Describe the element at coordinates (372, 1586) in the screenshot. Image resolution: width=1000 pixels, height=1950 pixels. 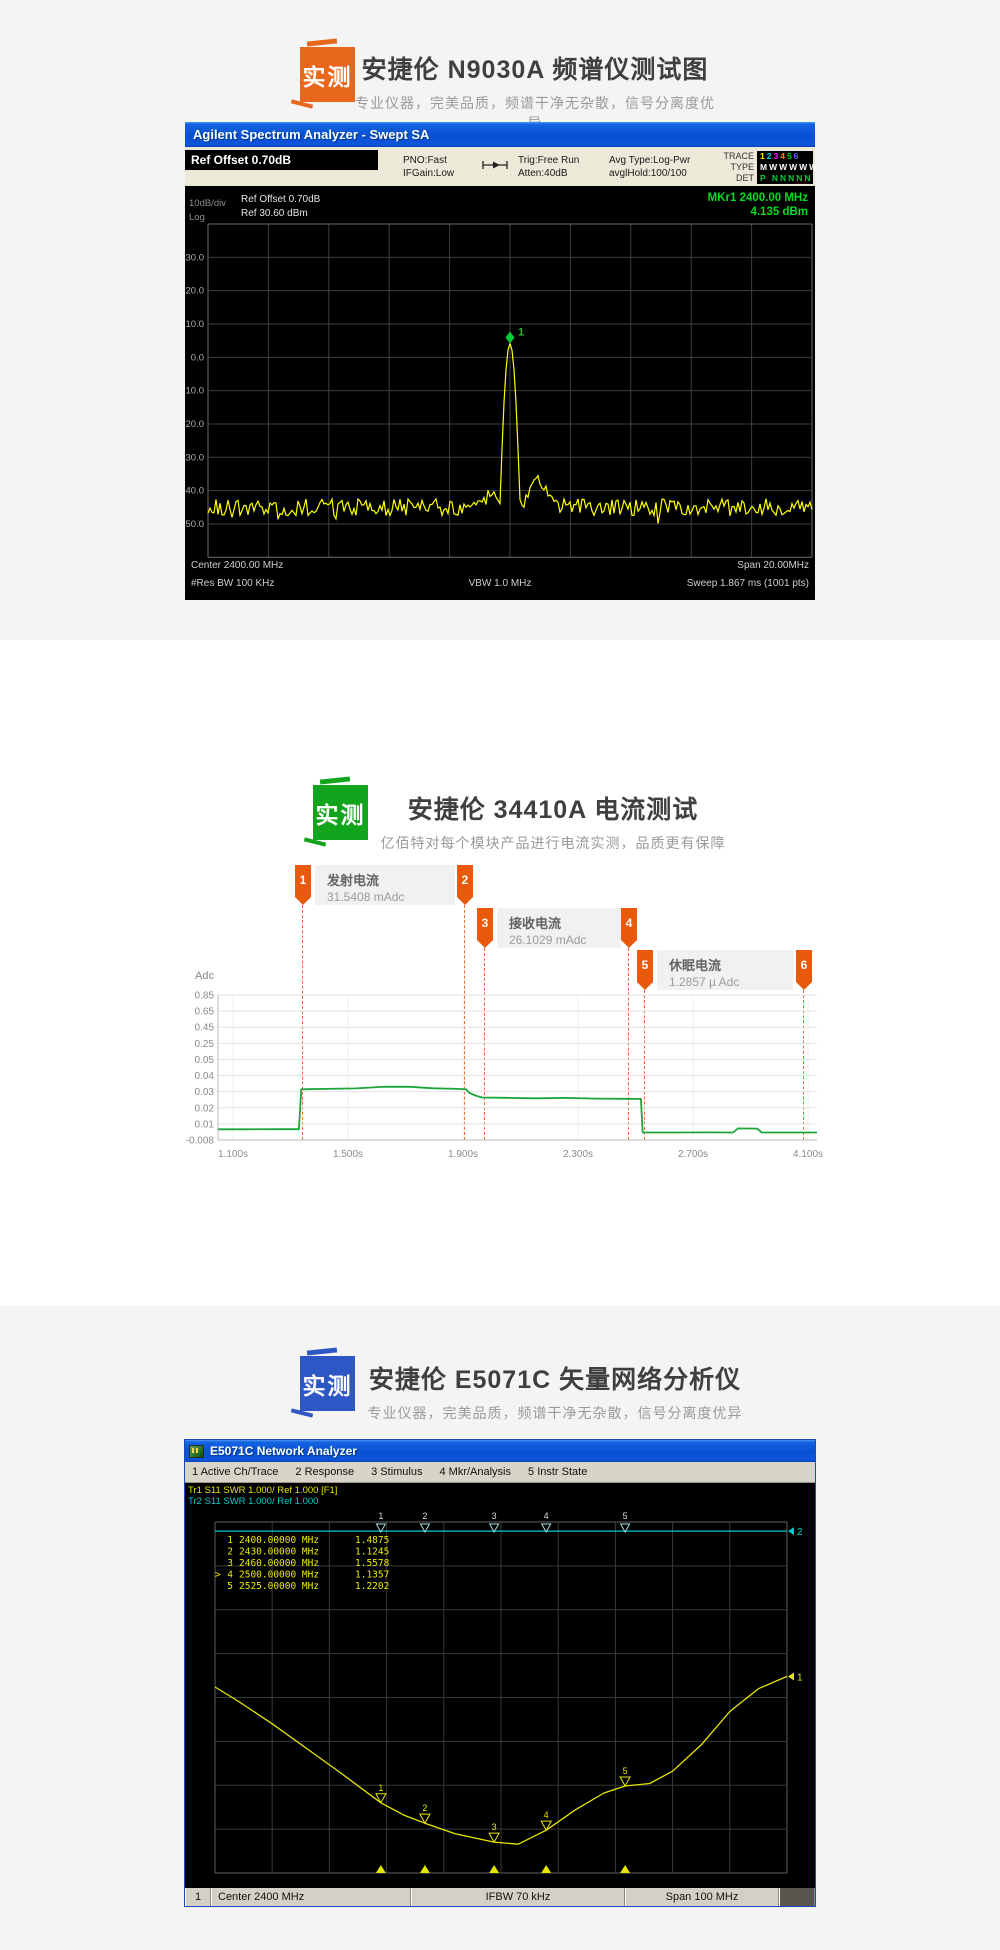
I see `svg-text: 1.2202` at that location.